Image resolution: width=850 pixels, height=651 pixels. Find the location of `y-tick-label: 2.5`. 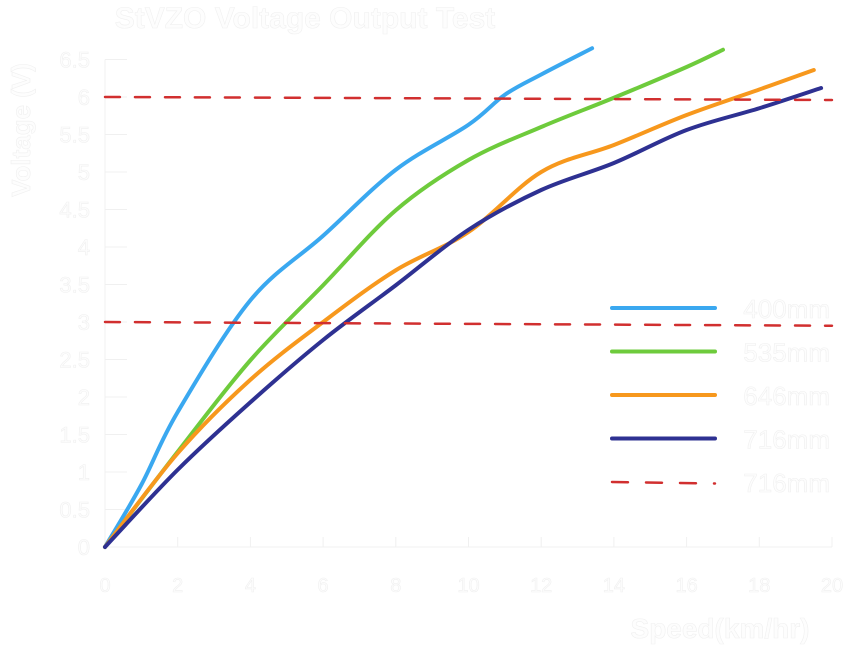

y-tick-label: 2.5 is located at coordinates (74, 360).